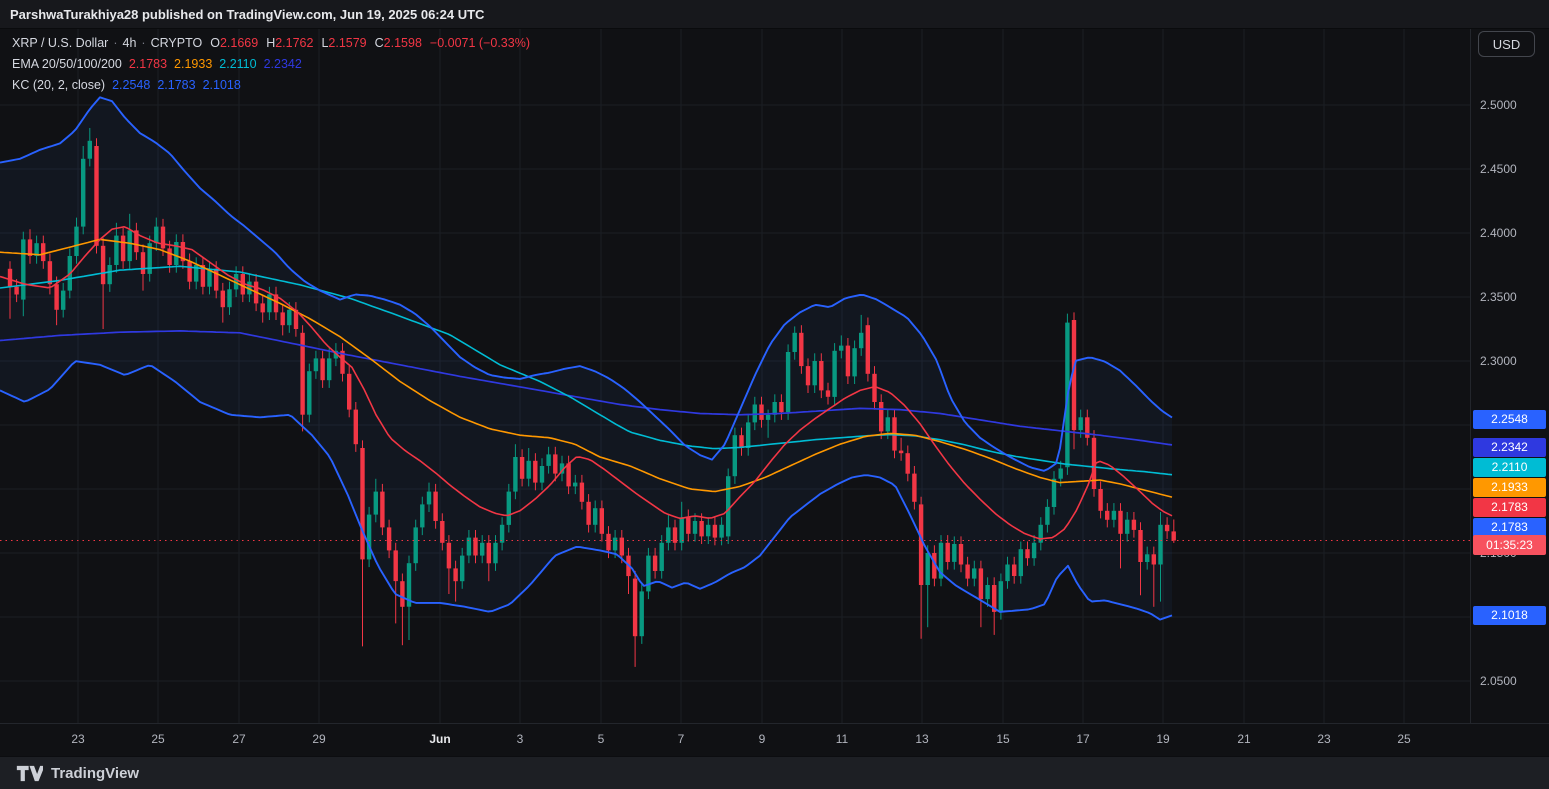 The height and width of the screenshot is (789, 1549). What do you see at coordinates (95, 773) in the screenshot?
I see `brand-name: TradingView` at bounding box center [95, 773].